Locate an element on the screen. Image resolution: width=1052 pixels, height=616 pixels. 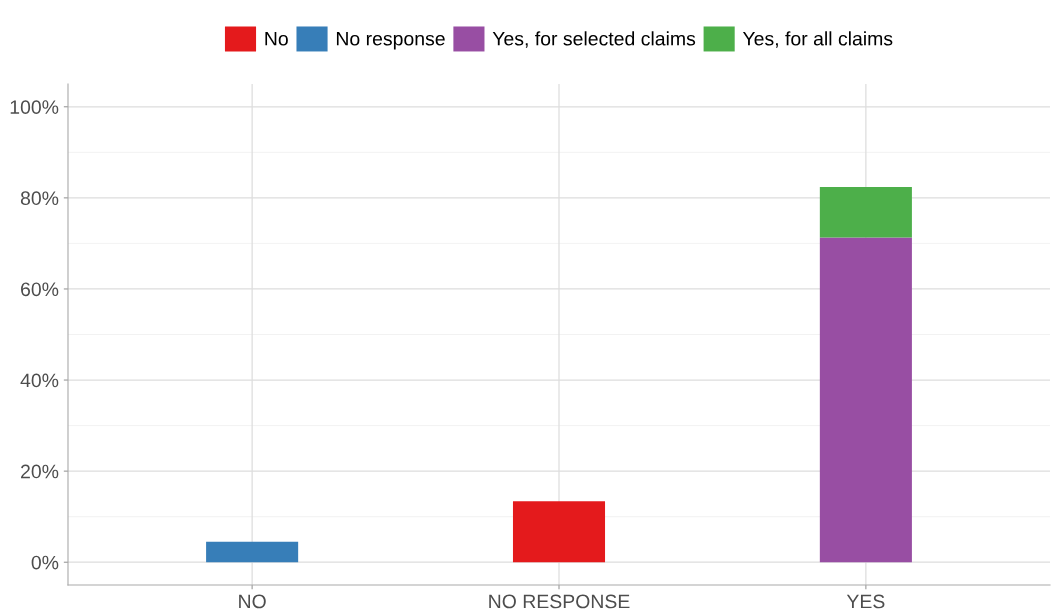
y-tick-label: 20% is located at coordinates (40, 471).